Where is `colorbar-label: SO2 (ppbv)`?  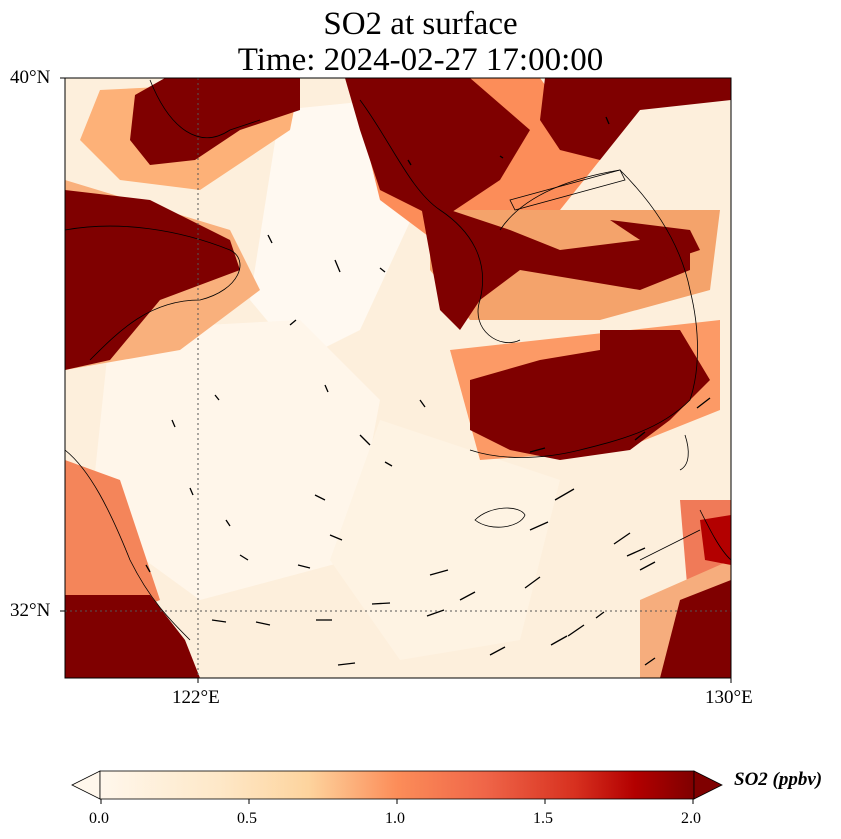 colorbar-label: SO2 (ppbv) is located at coordinates (778, 779).